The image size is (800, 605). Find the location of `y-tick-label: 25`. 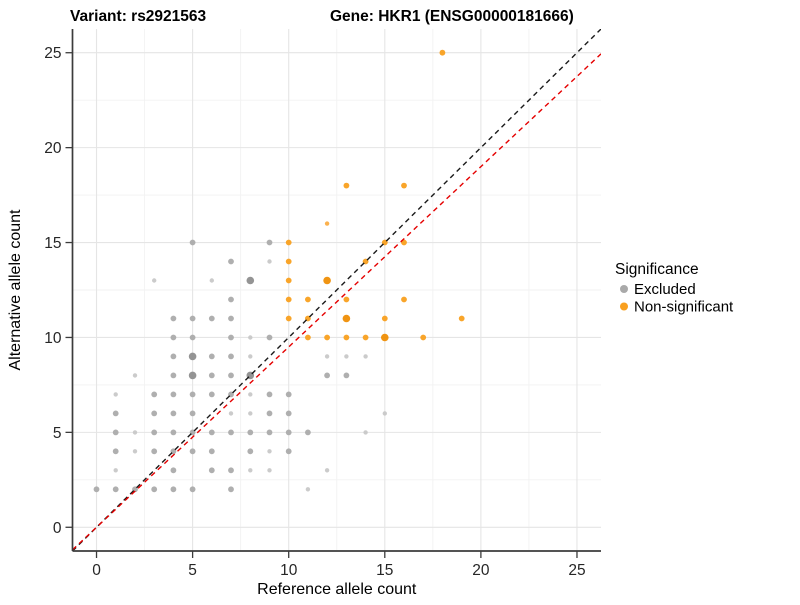

y-tick-label: 25 is located at coordinates (52, 53).